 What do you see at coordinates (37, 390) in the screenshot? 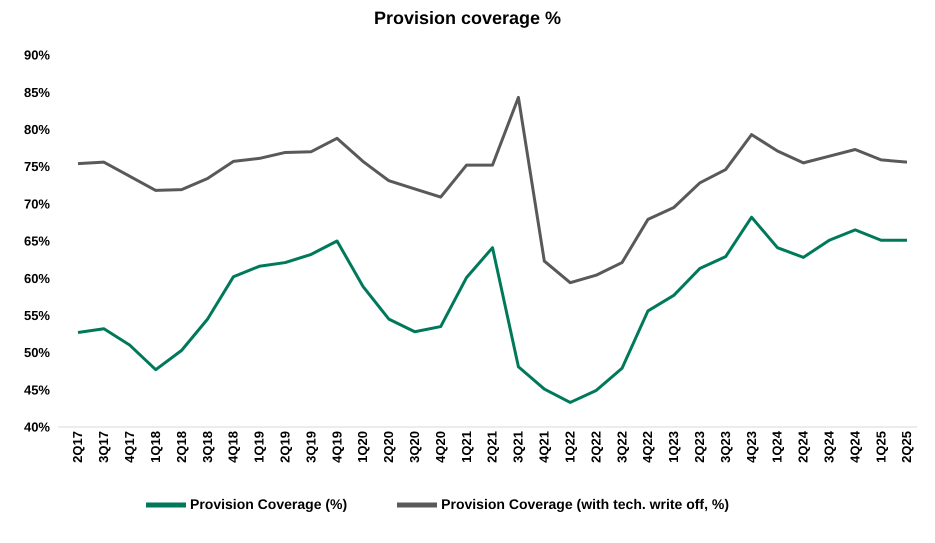
I see `y-tick-label: 45%` at bounding box center [37, 390].